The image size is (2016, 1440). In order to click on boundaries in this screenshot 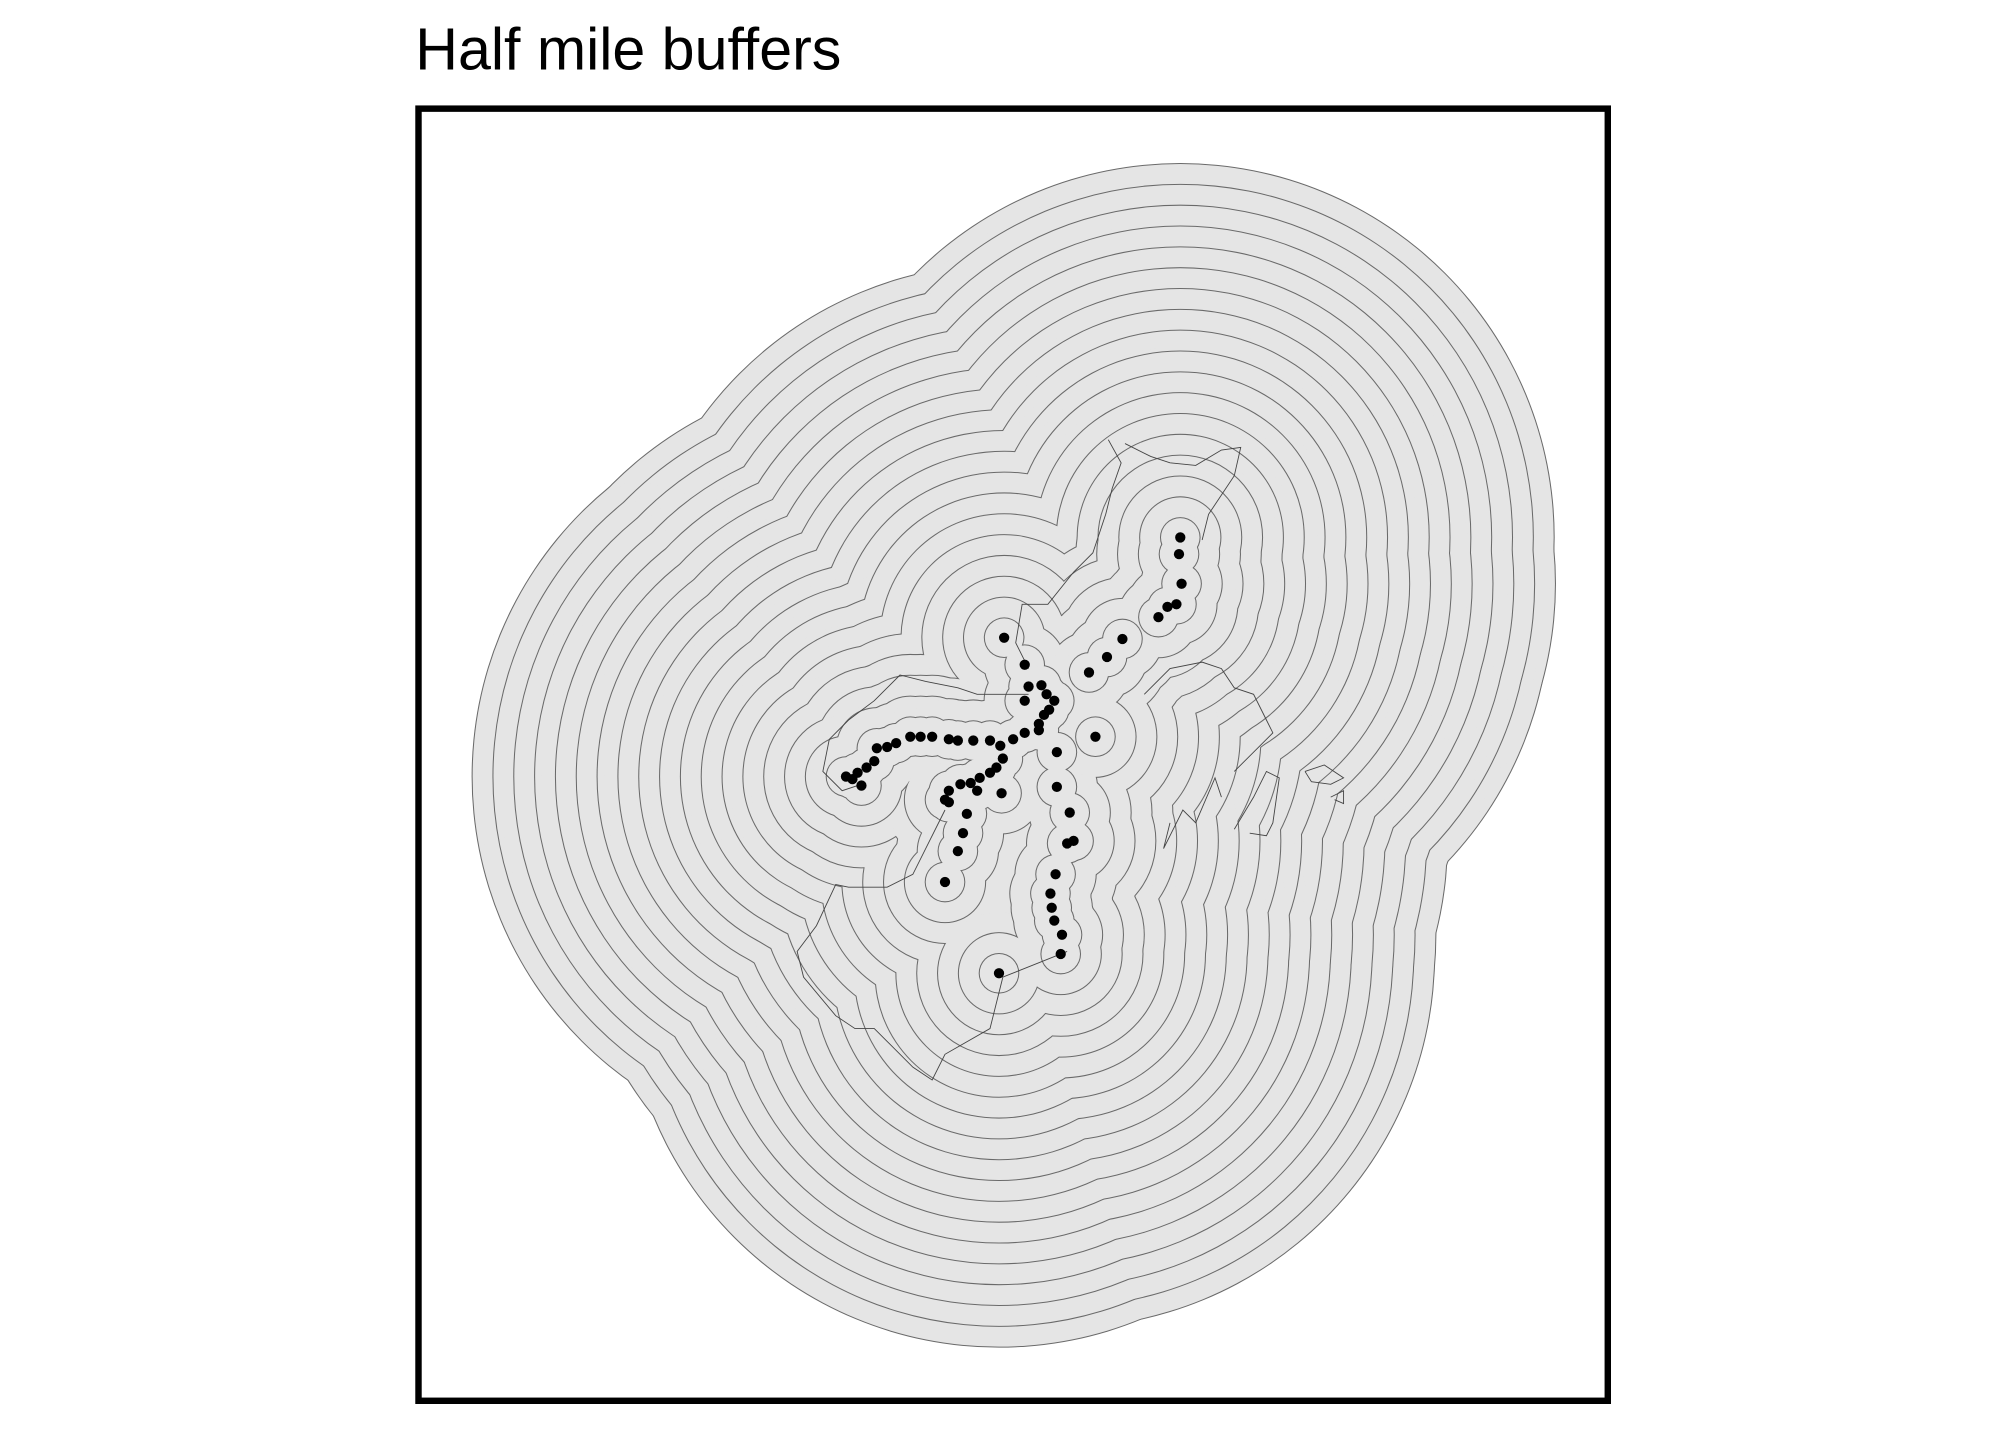, I will do `click(1070, 760)`.